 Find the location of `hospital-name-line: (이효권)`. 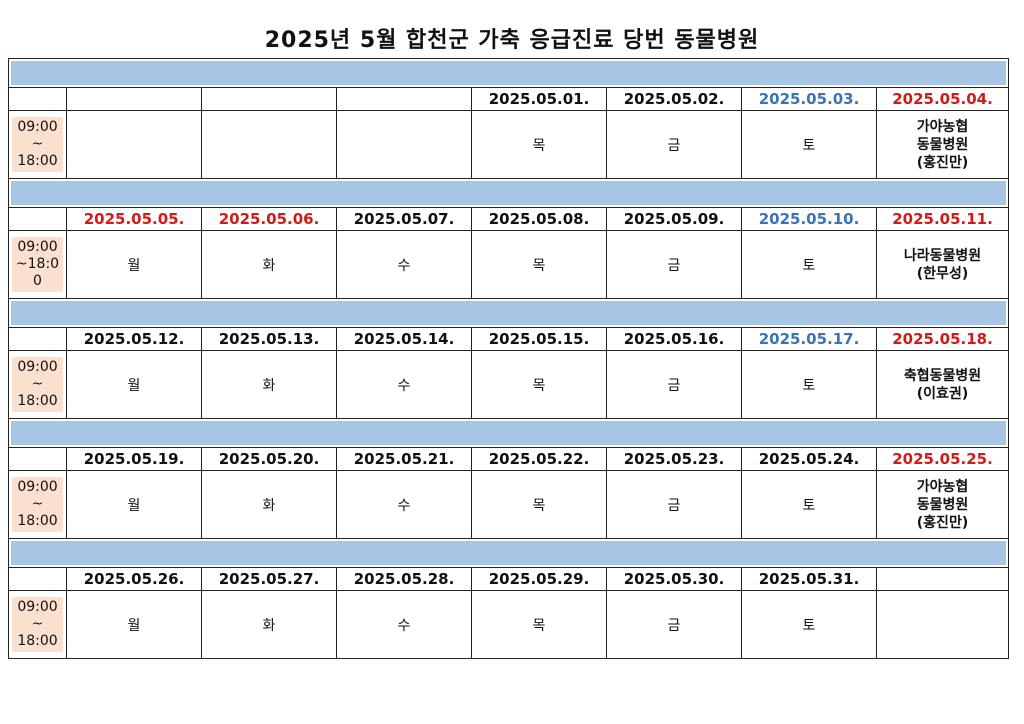

hospital-name-line: (이효권) is located at coordinates (942, 393).